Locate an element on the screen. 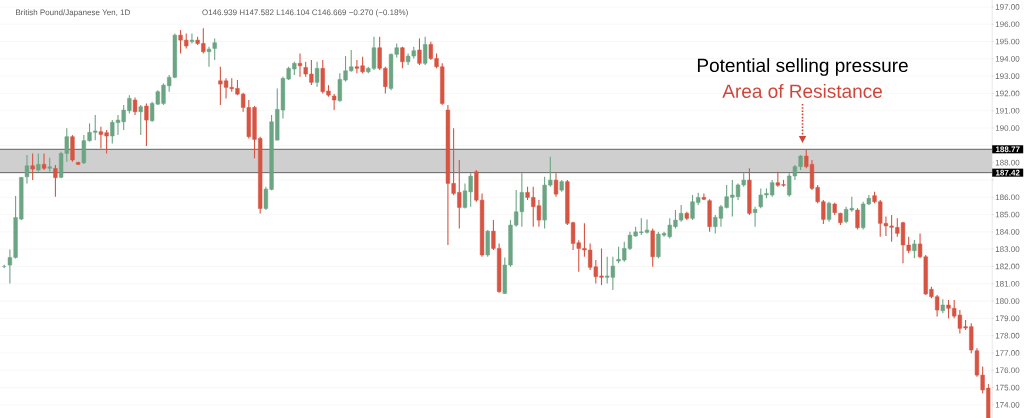 Image resolution: width=1024 pixels, height=418 pixels. ref-line-label: 188.77 is located at coordinates (1007, 149).